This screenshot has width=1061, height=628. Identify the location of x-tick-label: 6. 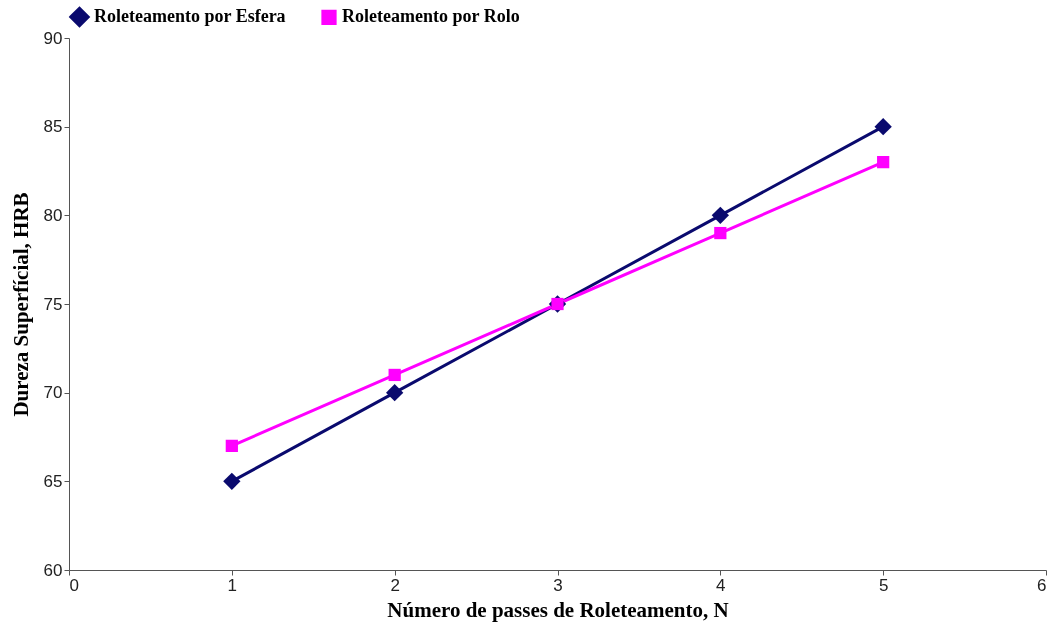
(1042, 585).